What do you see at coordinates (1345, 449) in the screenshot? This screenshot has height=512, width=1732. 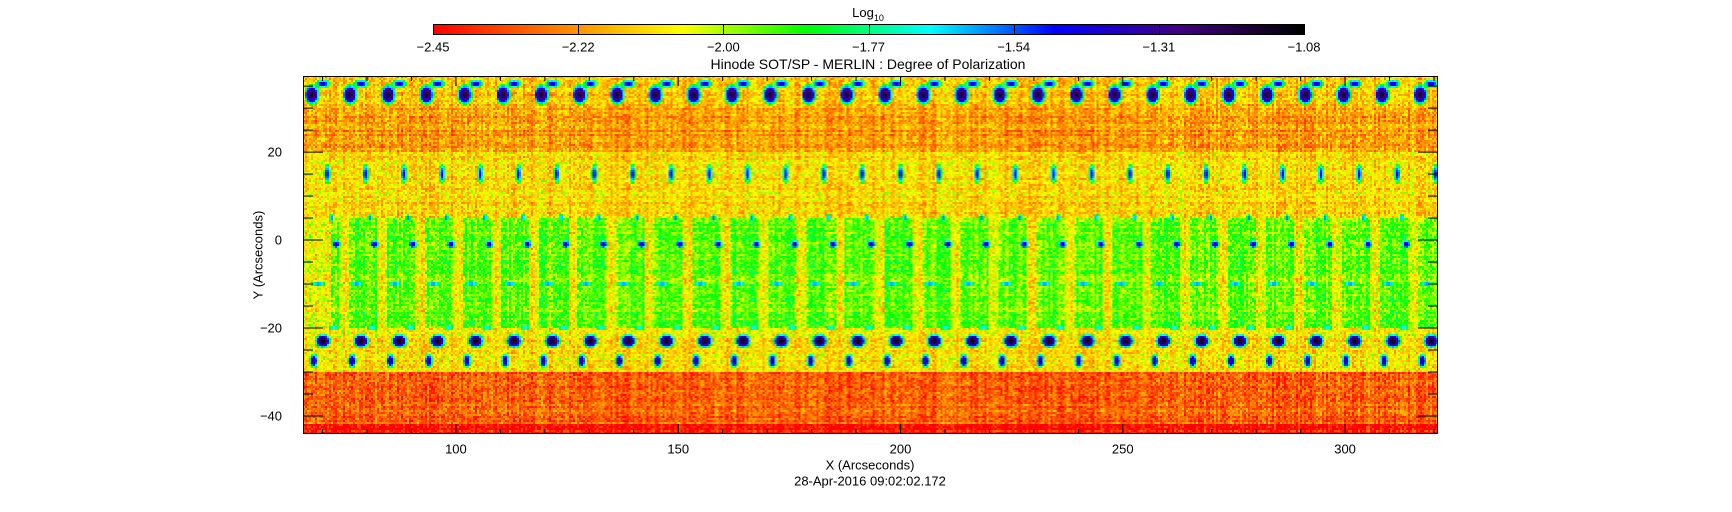 I see `x-tick-label: 300` at bounding box center [1345, 449].